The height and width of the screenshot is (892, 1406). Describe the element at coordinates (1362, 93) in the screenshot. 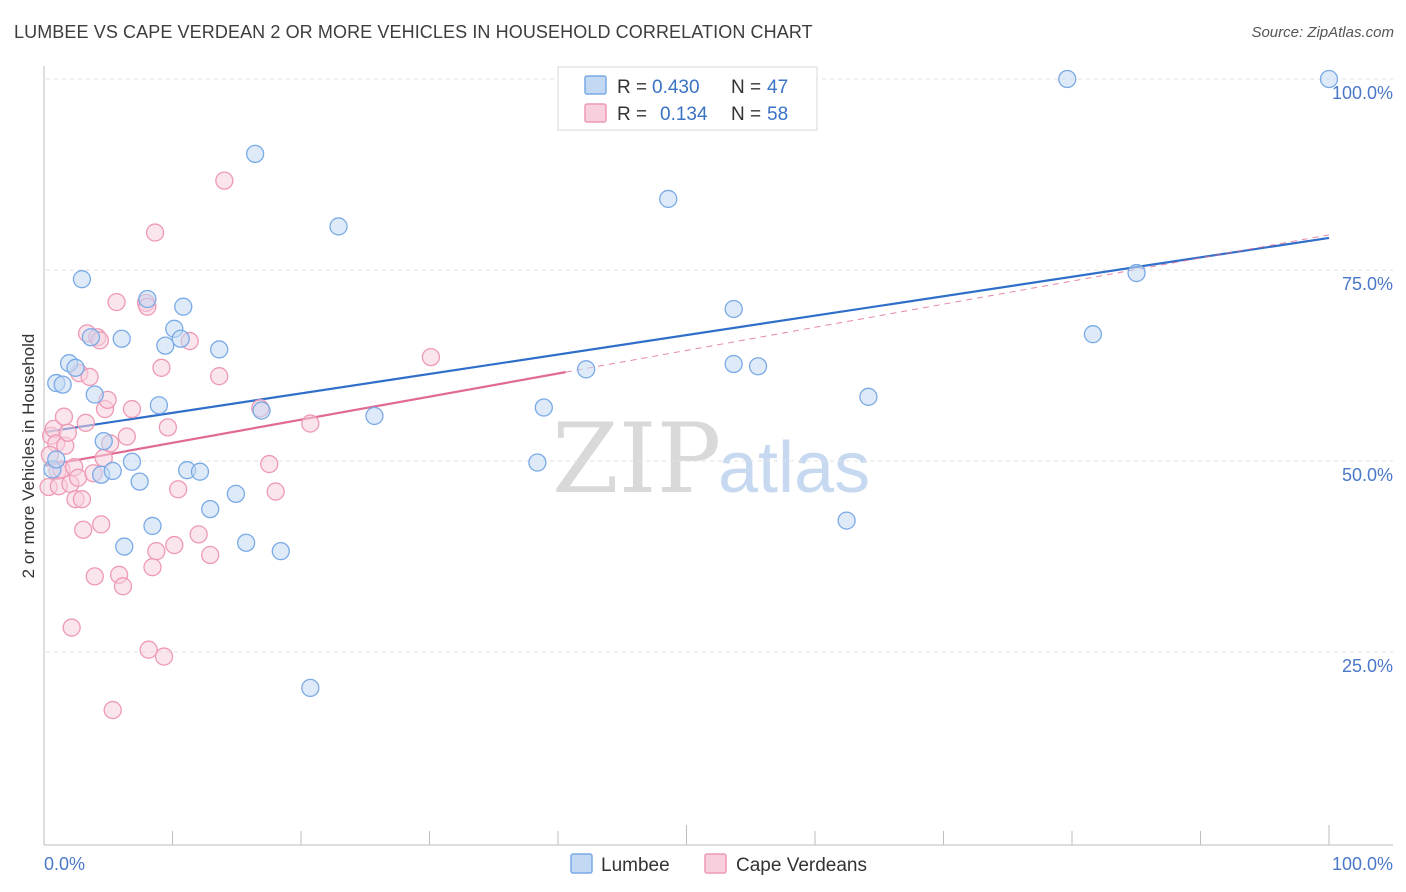

I see `y-tick-label-3: 100.0%` at that location.